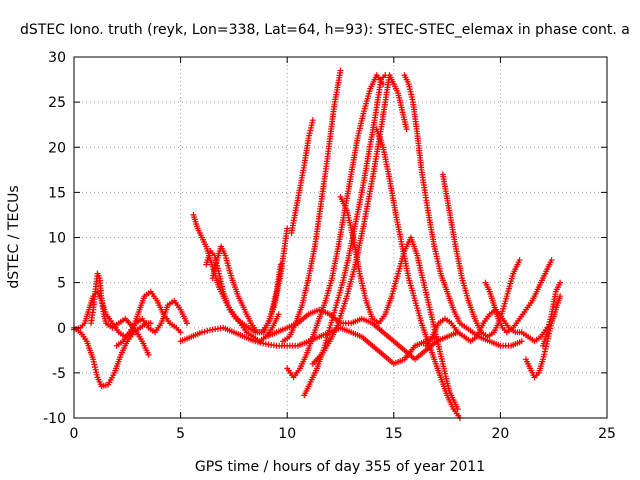 The height and width of the screenshot is (480, 640). I want to click on y-tick-label: 15, so click(57, 193).